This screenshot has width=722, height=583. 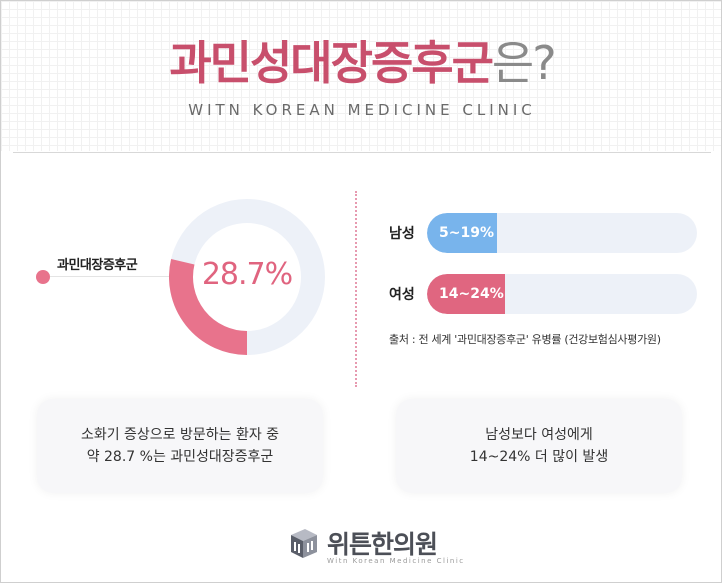 I want to click on summary-right-line2: 14~24% 더 많이 발생, so click(x=539, y=457).